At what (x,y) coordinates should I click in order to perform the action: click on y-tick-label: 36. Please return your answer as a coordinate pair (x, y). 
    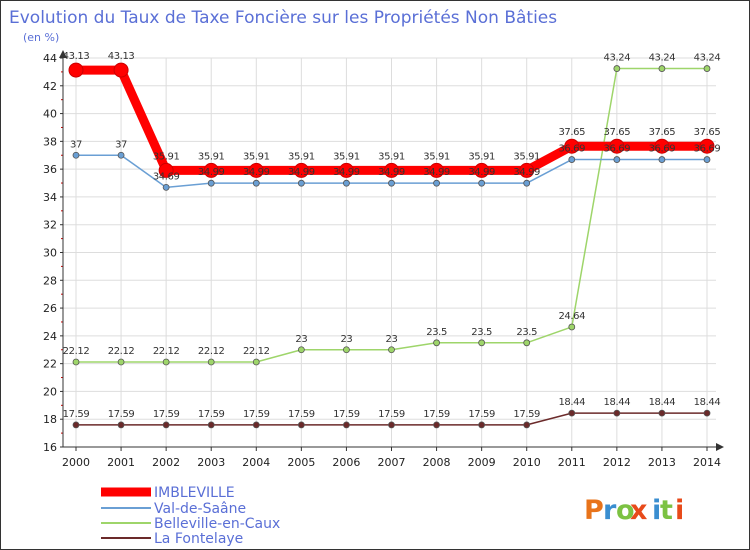
    Looking at the image, I should click on (50, 169).